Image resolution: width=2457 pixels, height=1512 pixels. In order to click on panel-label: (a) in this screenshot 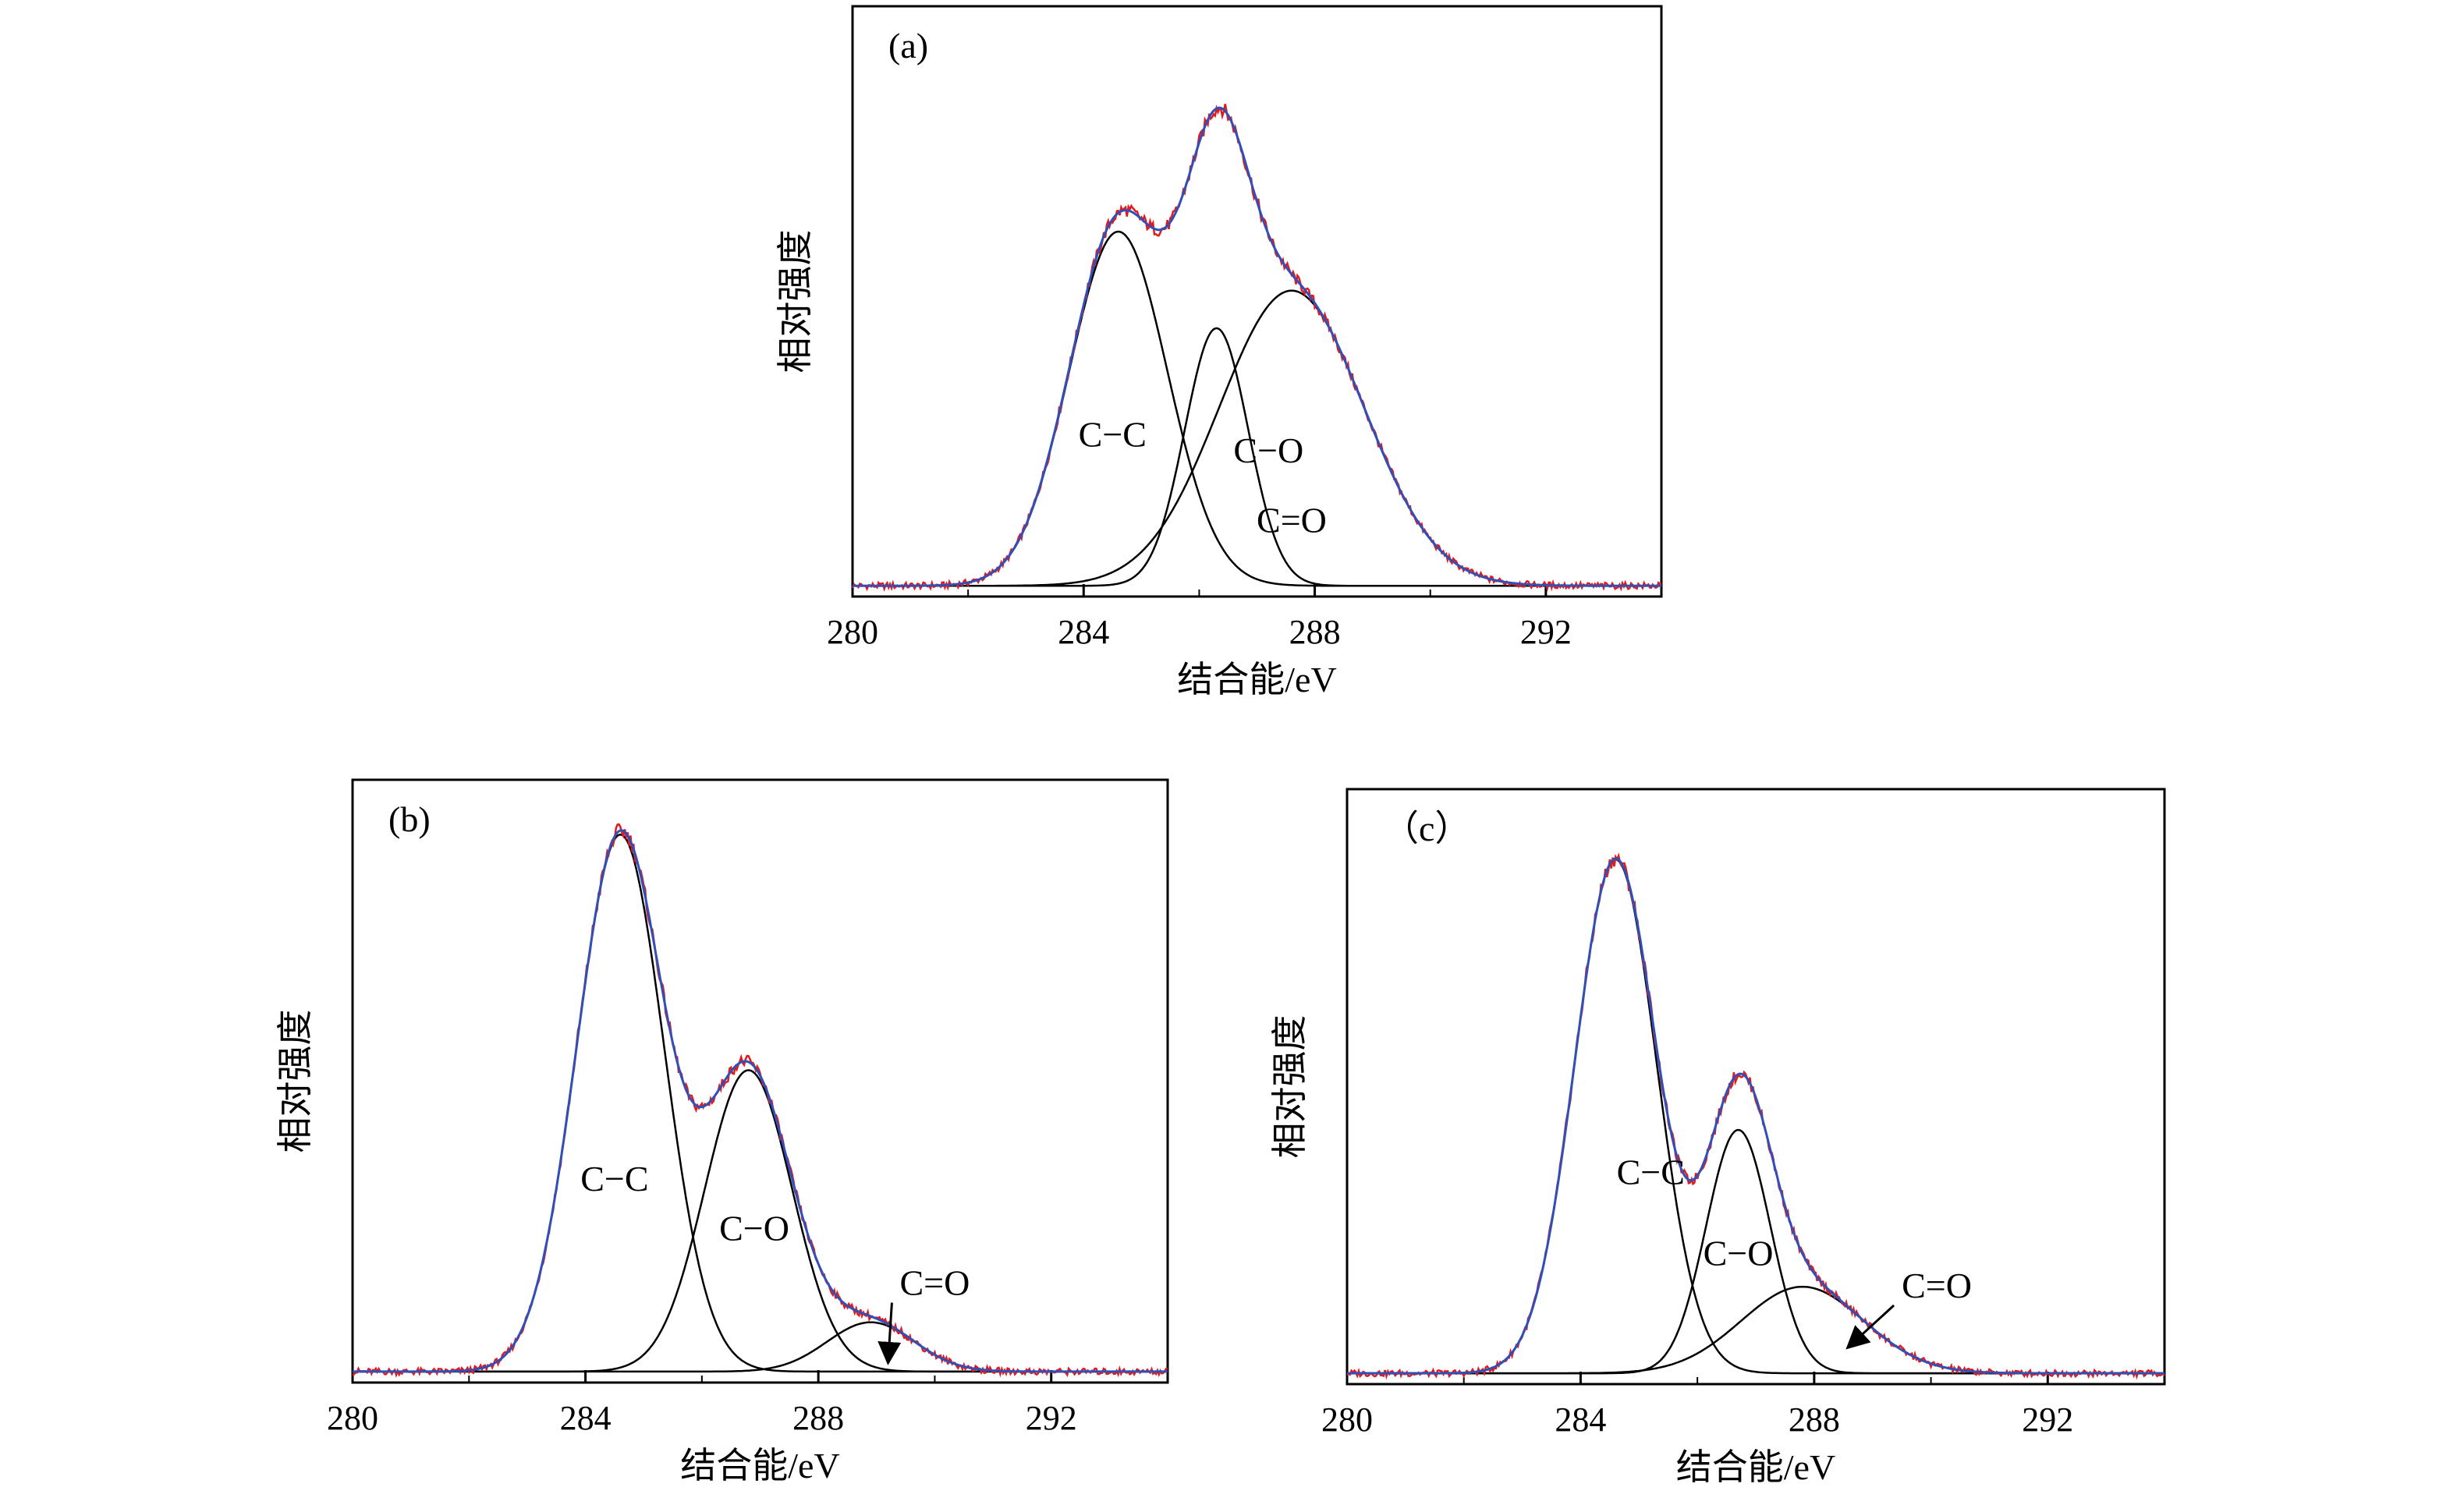, I will do `click(908, 46)`.